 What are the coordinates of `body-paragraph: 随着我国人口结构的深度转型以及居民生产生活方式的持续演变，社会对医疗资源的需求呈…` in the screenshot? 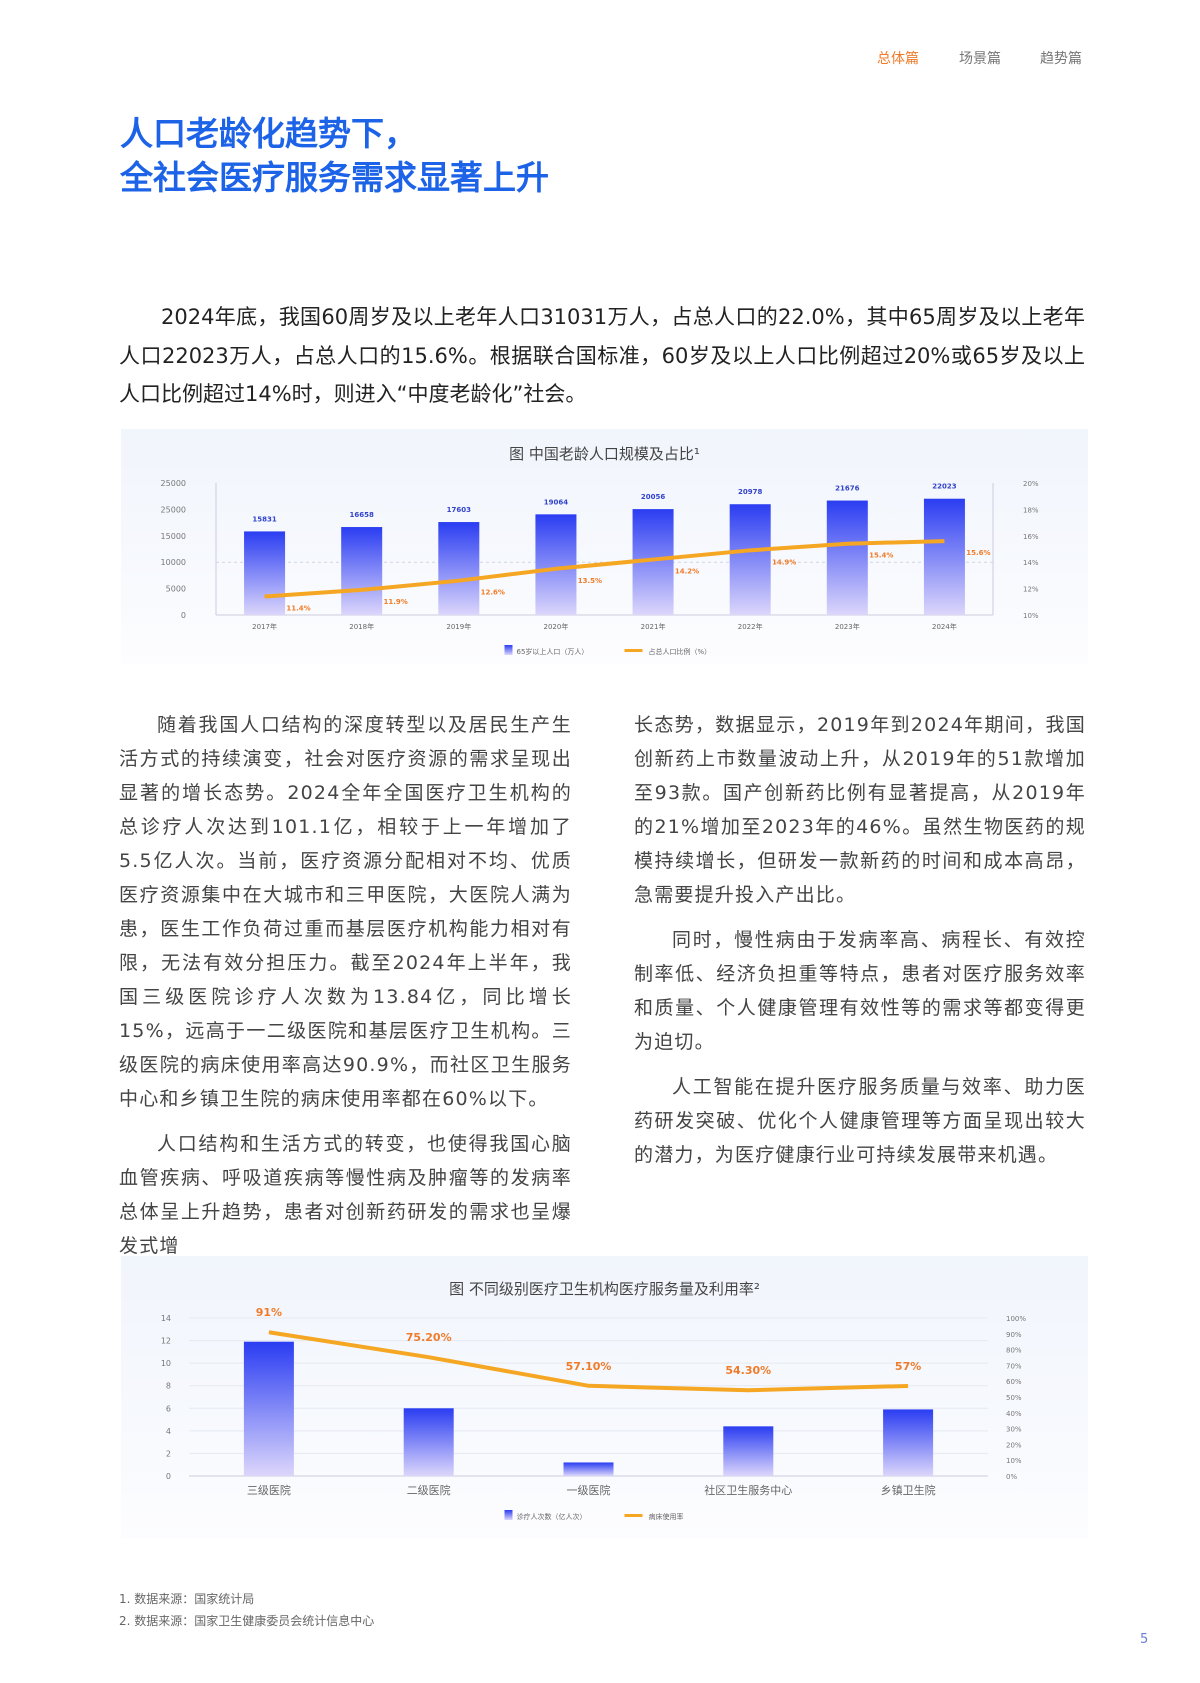 It's located at (345, 912).